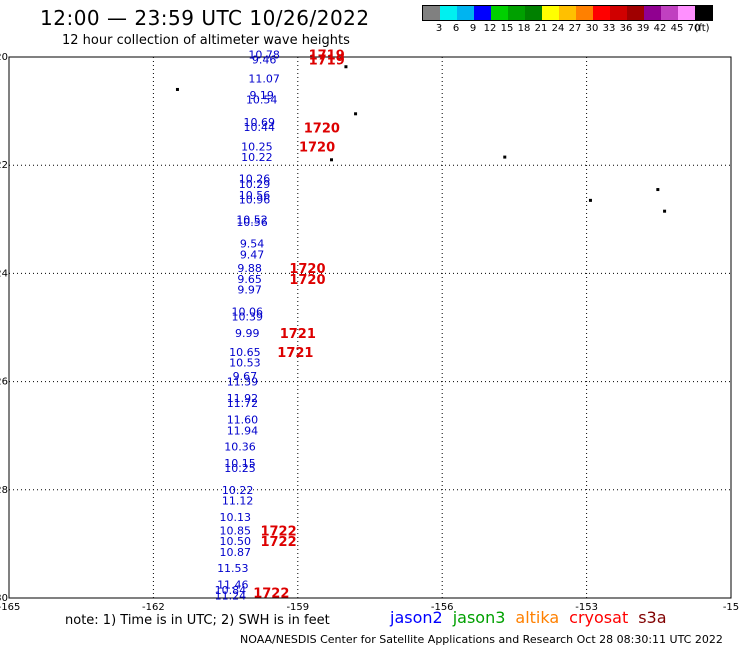  Describe the element at coordinates (252, 254) in the screenshot. I see `wave-height-label: 9.47` at that location.